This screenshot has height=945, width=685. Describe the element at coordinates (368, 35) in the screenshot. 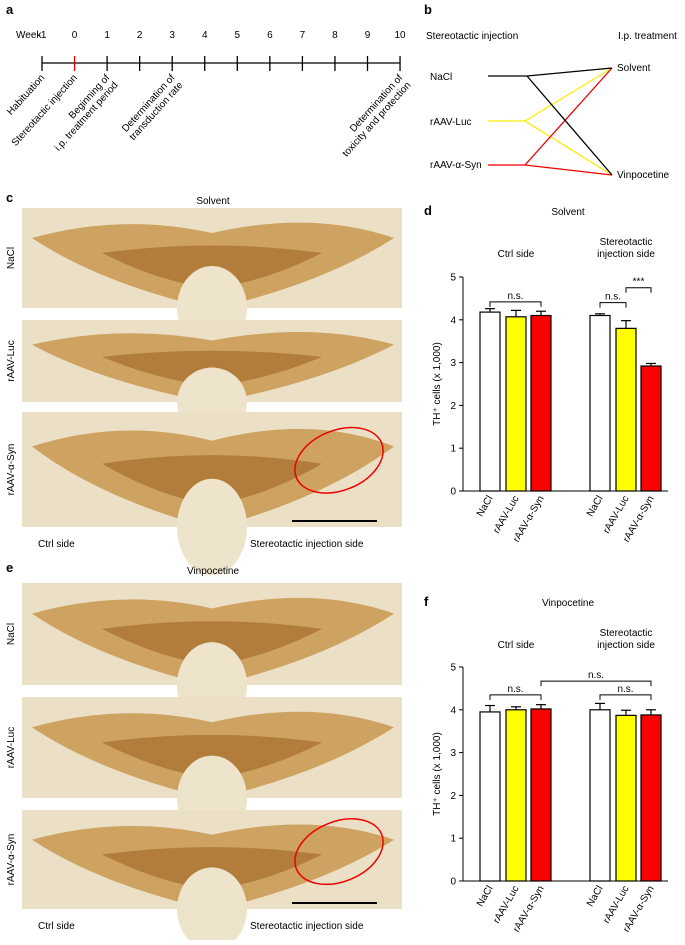

I see `week-label: 9` at that location.